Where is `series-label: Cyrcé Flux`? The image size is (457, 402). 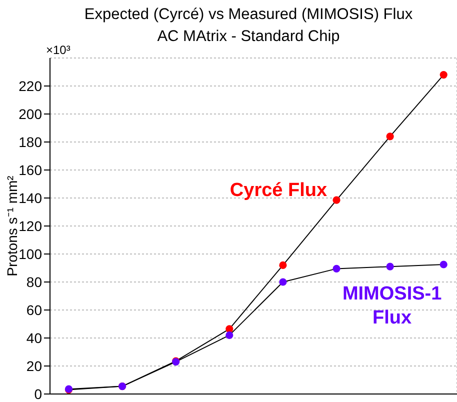 series-label: Cyrcé Flux is located at coordinates (279, 191).